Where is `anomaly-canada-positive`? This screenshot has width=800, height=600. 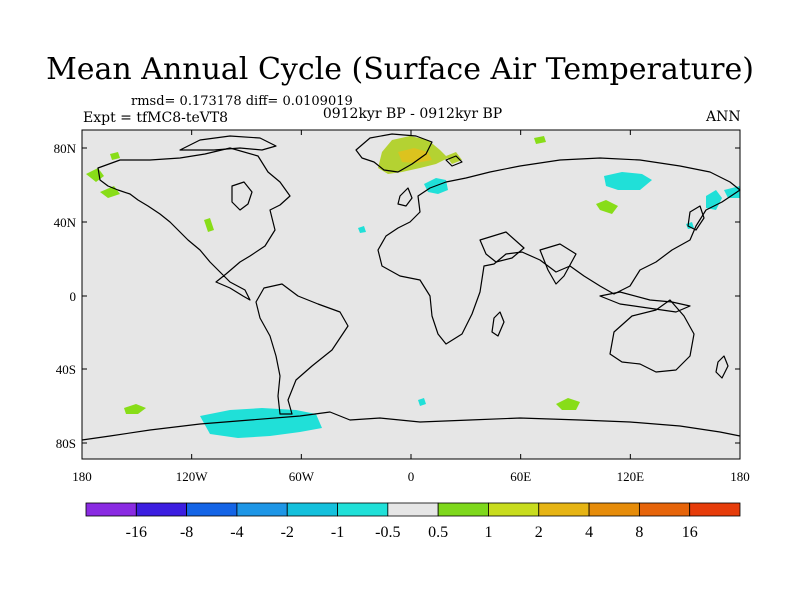 anomaly-canada-positive is located at coordinates (209, 225).